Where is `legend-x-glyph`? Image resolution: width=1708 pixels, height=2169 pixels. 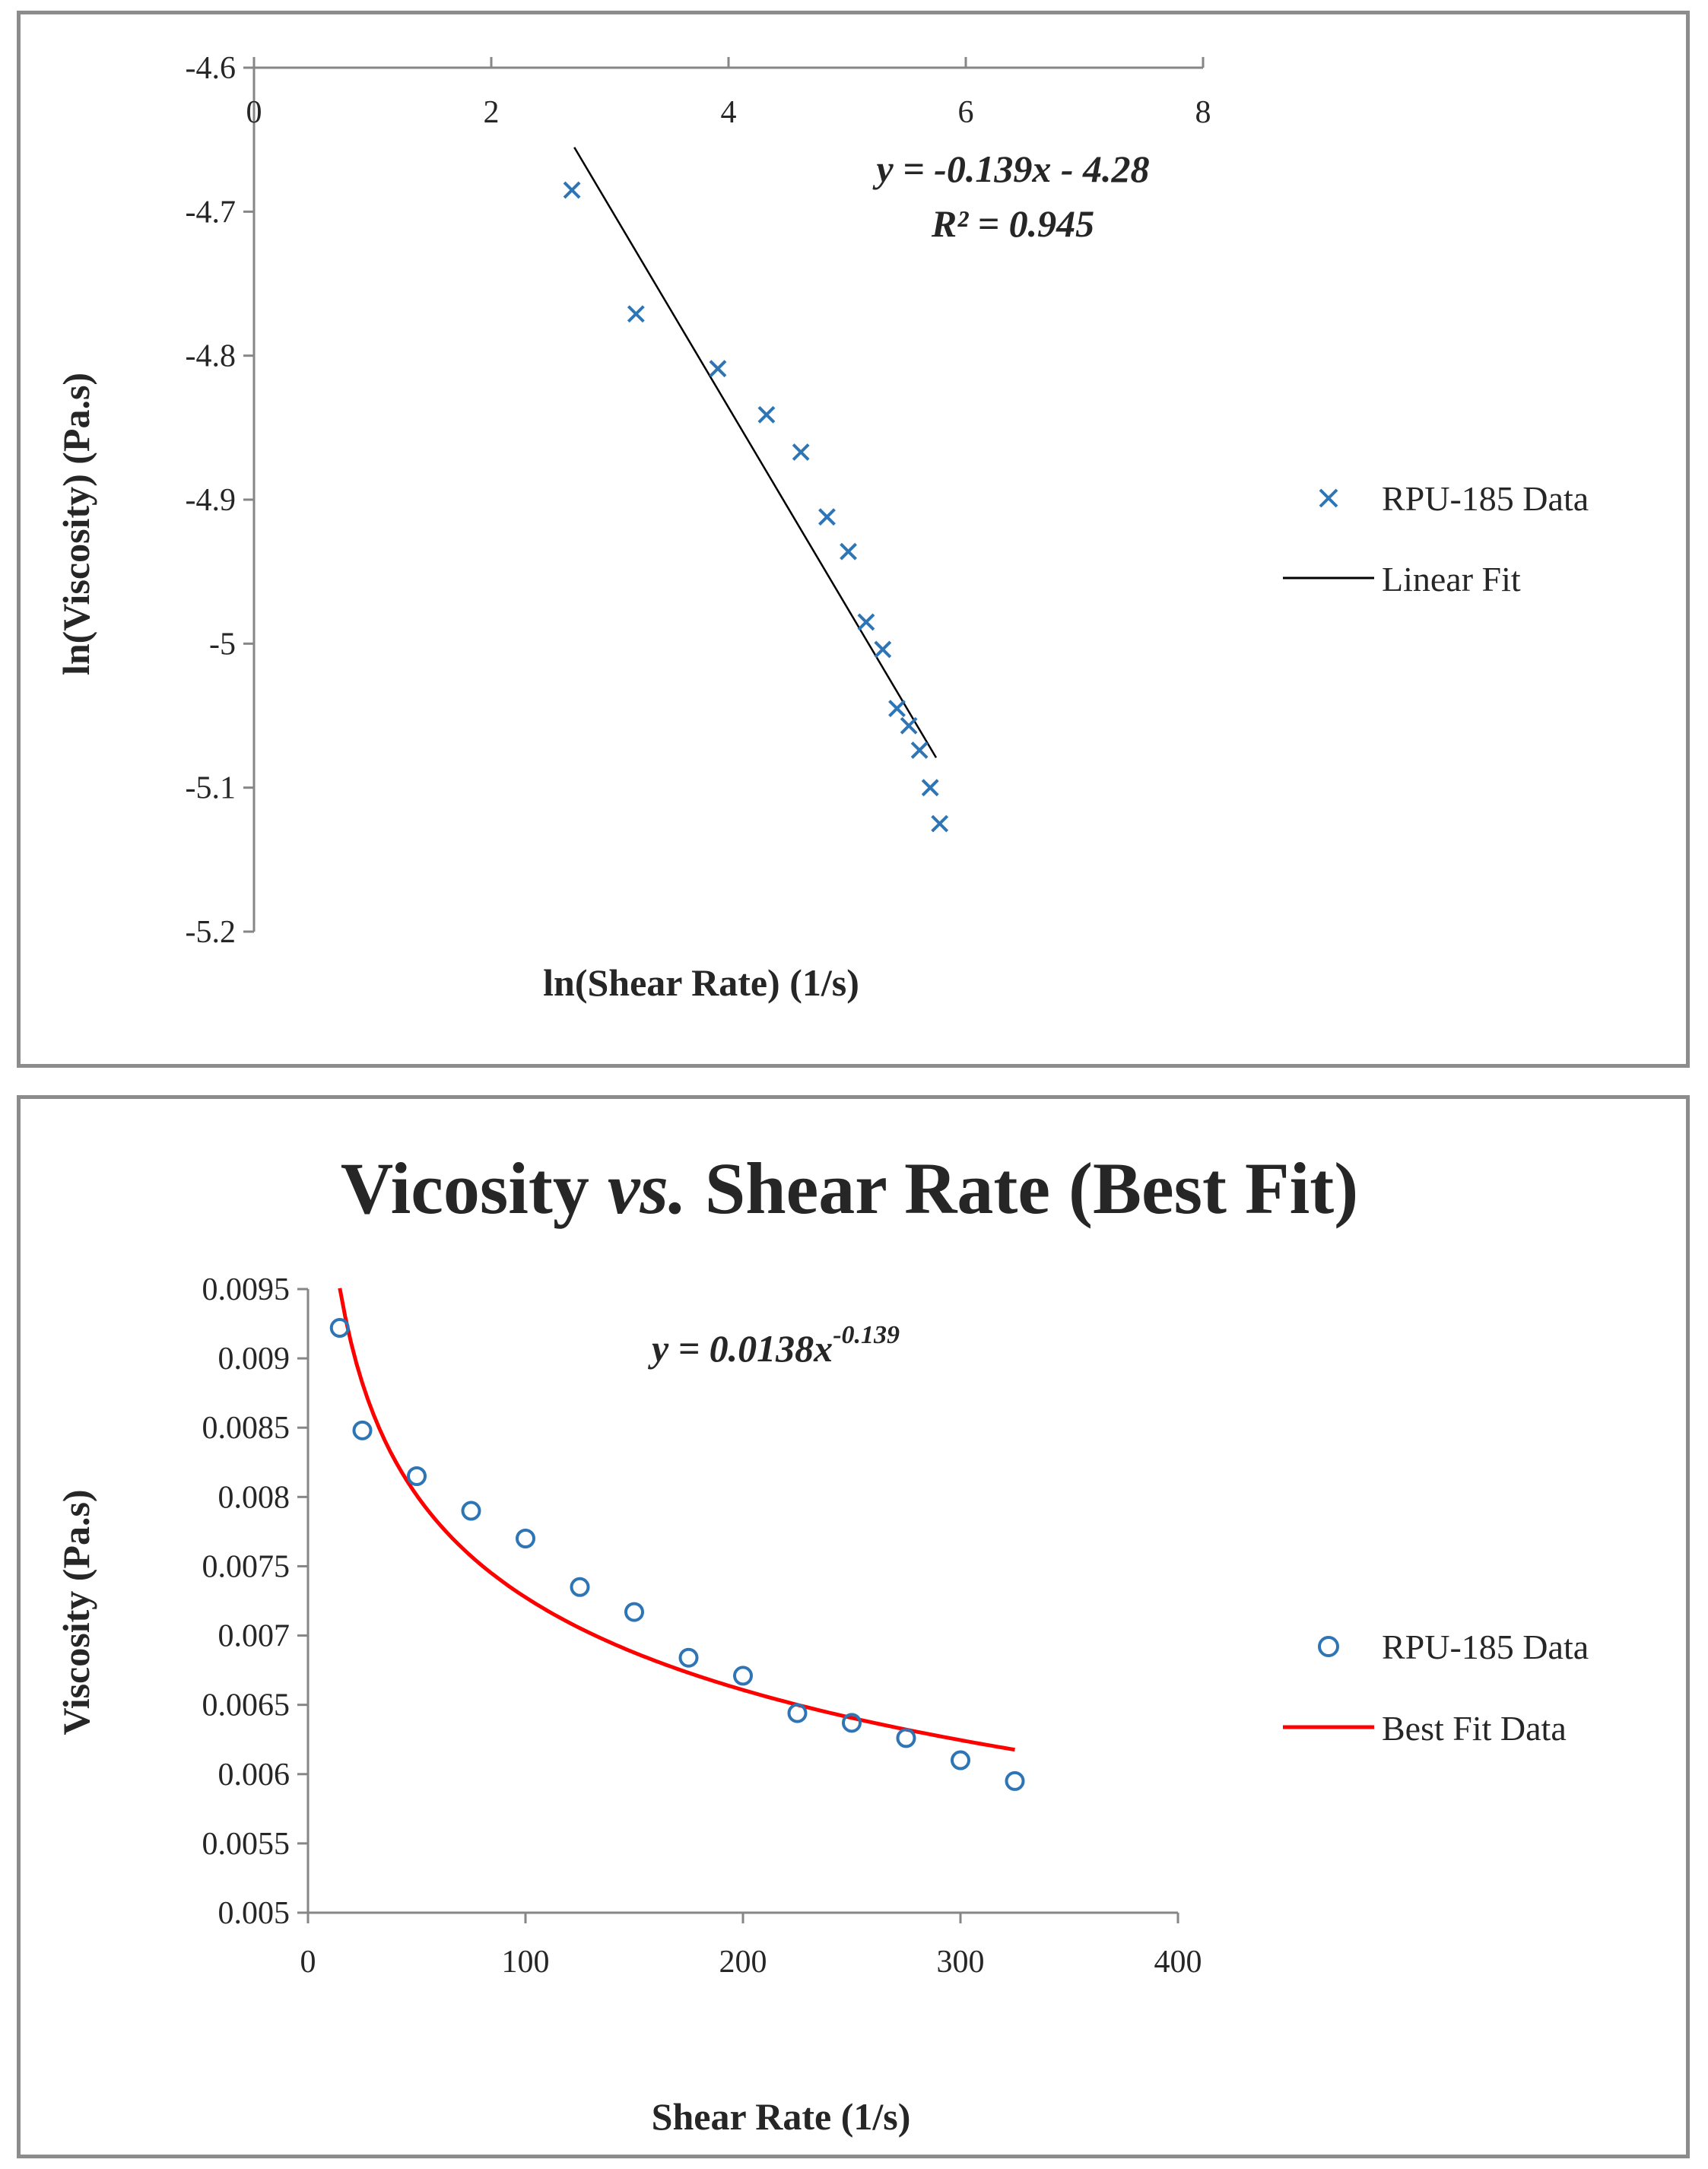
legend-x-glyph is located at coordinates (1329, 498).